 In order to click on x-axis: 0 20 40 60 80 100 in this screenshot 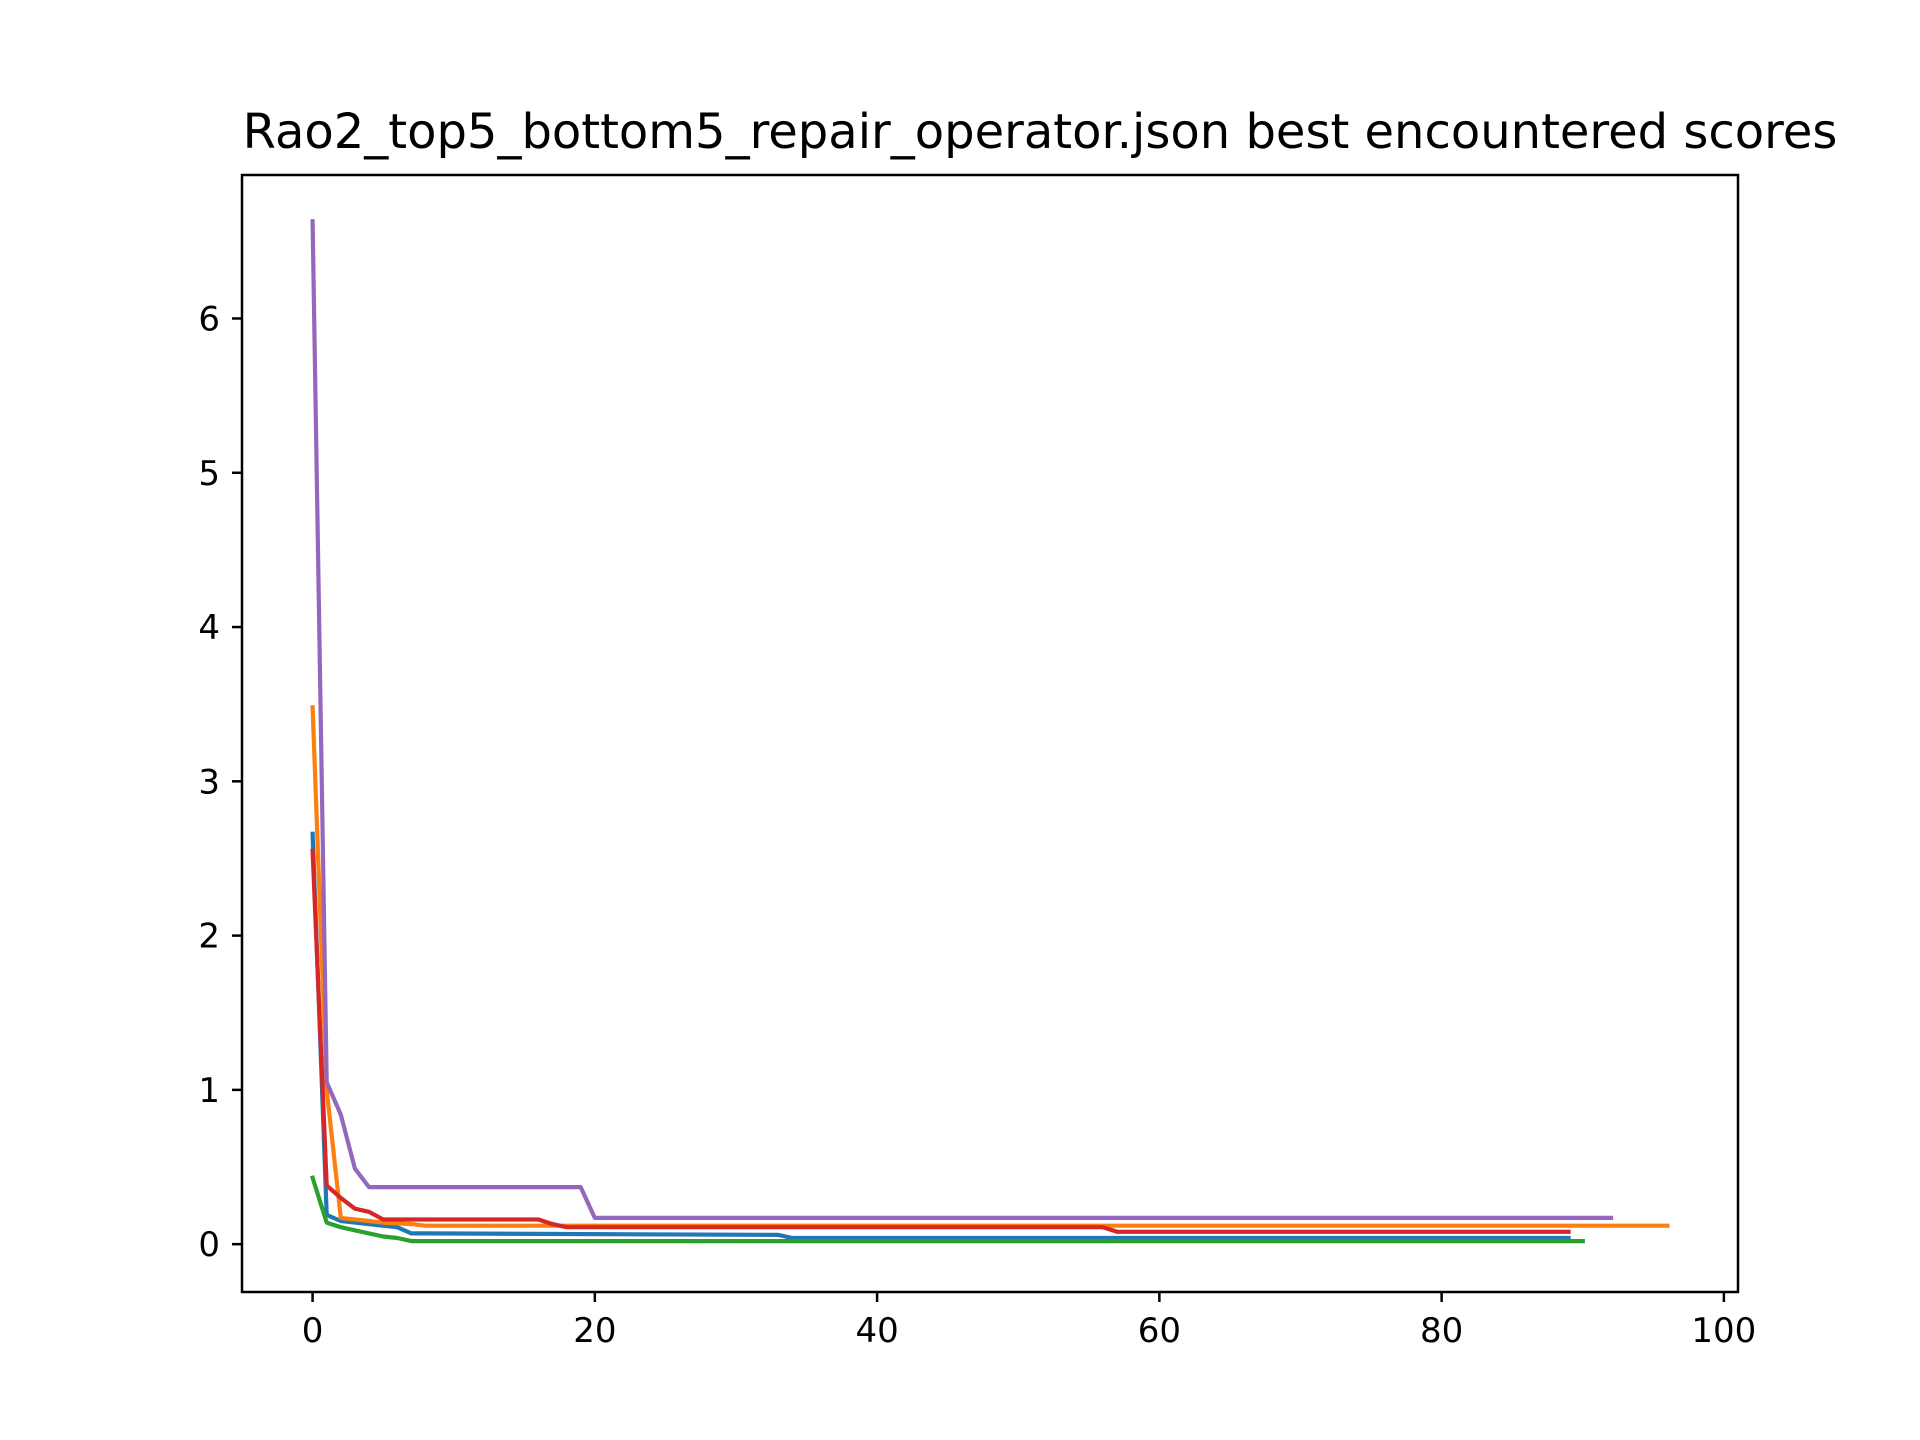, I will do `click(1029, 1321)`.